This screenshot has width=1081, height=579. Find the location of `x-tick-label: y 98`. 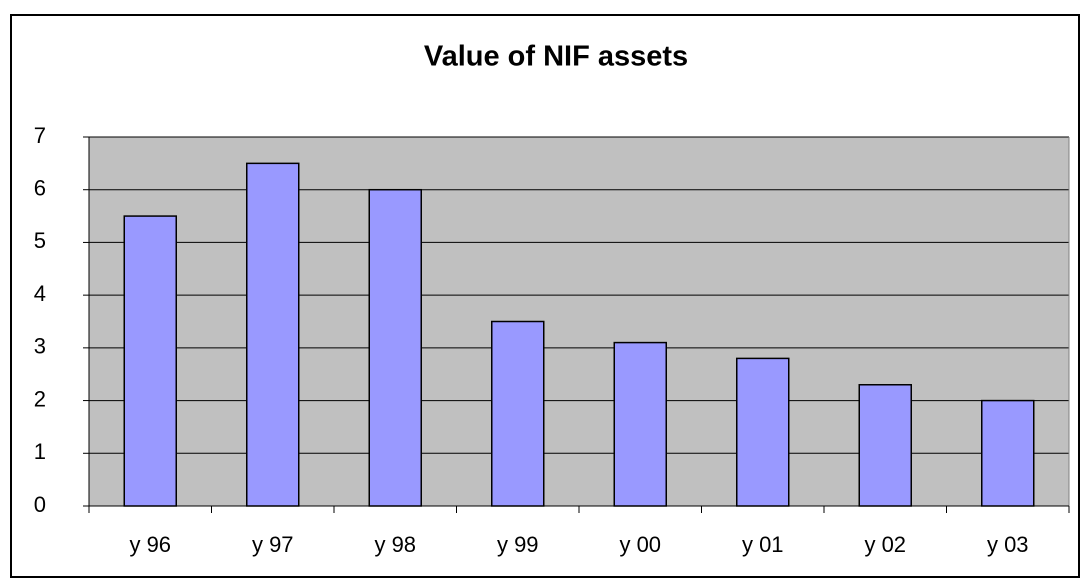

x-tick-label: y 98 is located at coordinates (395, 544).